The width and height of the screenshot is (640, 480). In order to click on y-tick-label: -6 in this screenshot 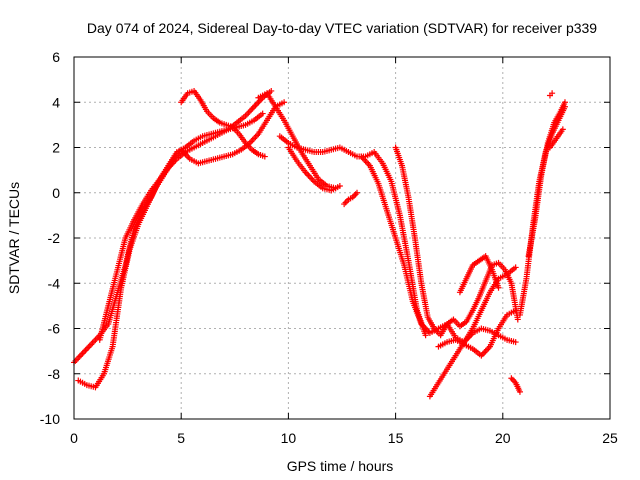, I will do `click(54, 329)`.